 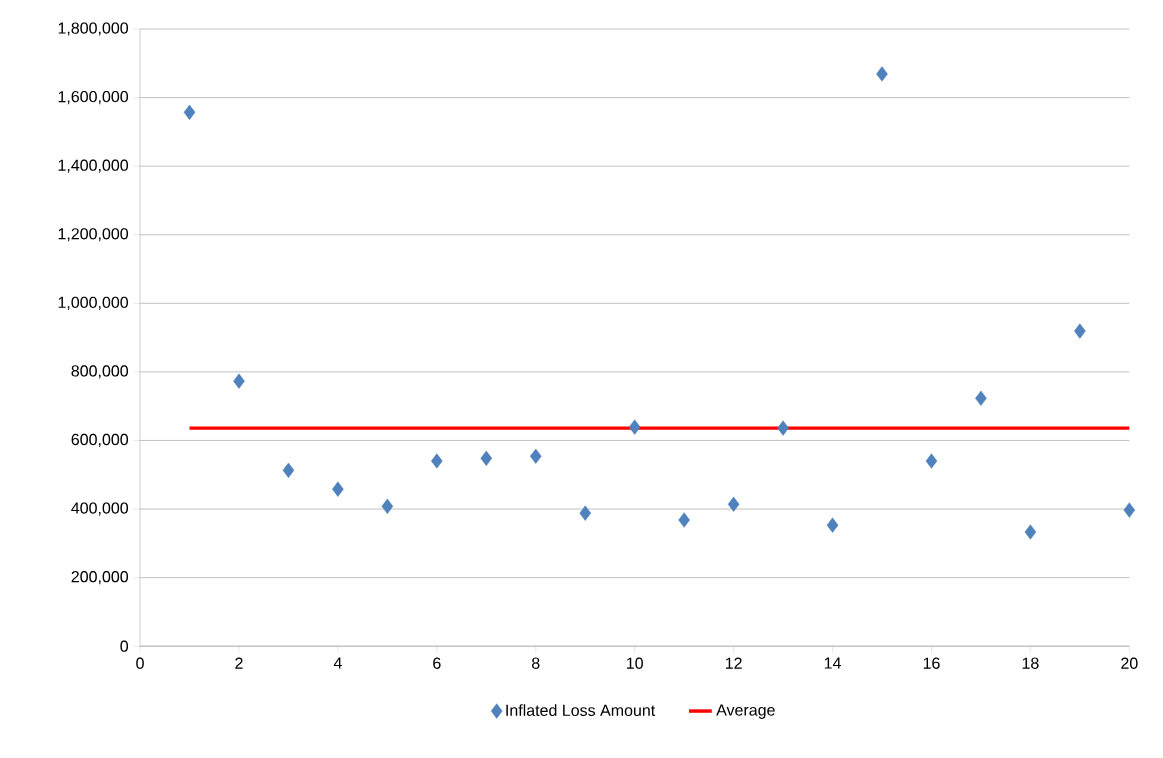 I want to click on y-tick-label: 1,000,000, so click(x=93, y=303).